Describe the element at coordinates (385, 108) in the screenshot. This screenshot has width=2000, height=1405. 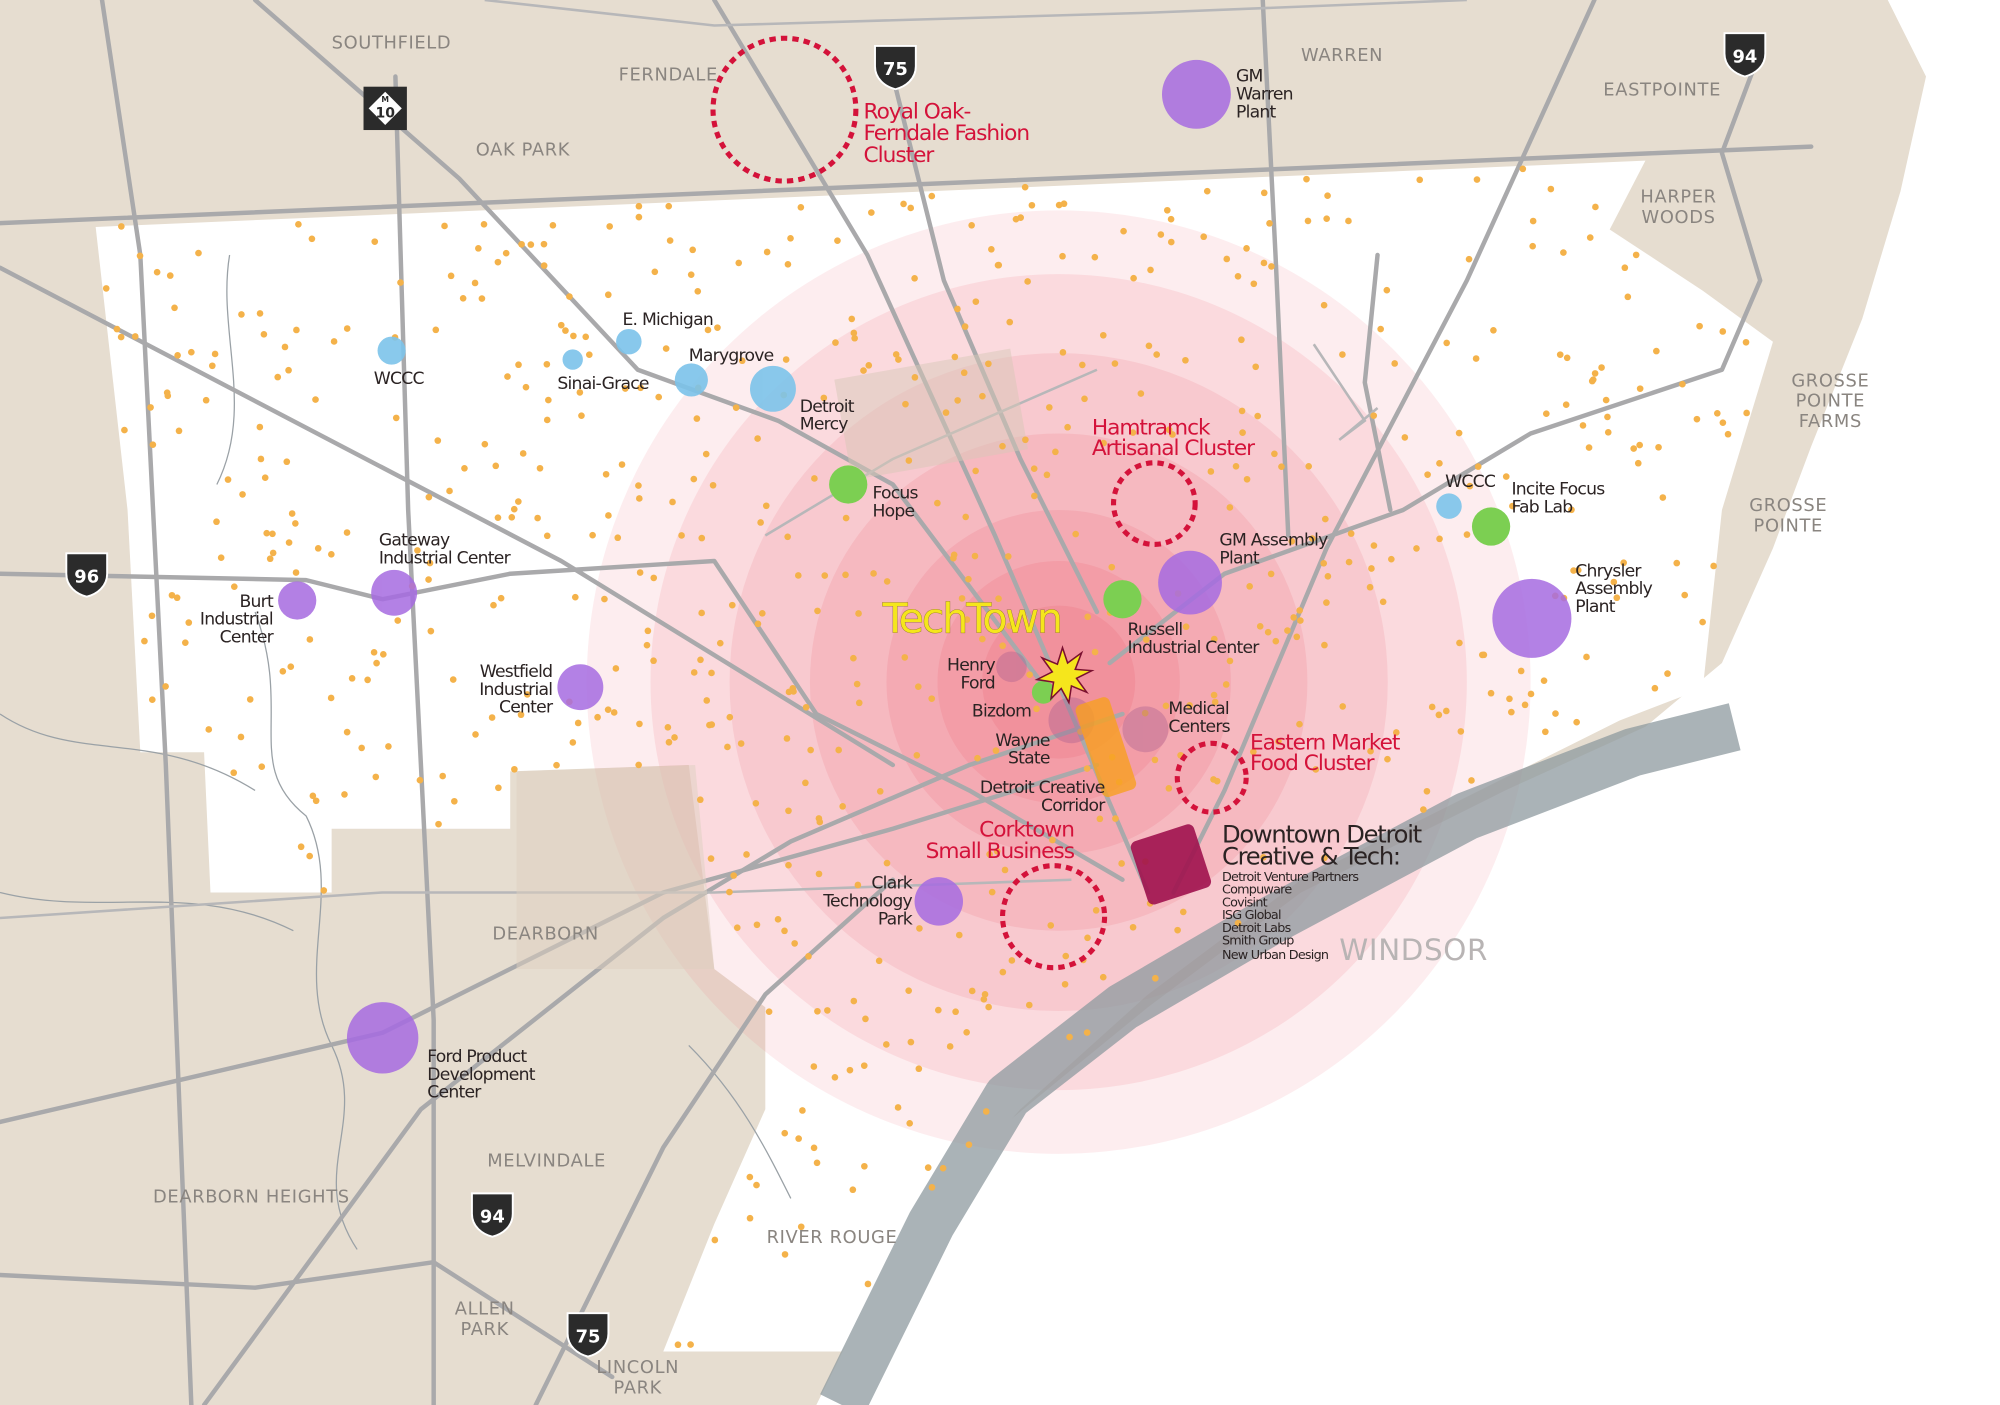
I see `m10-shield-icon: M10` at that location.